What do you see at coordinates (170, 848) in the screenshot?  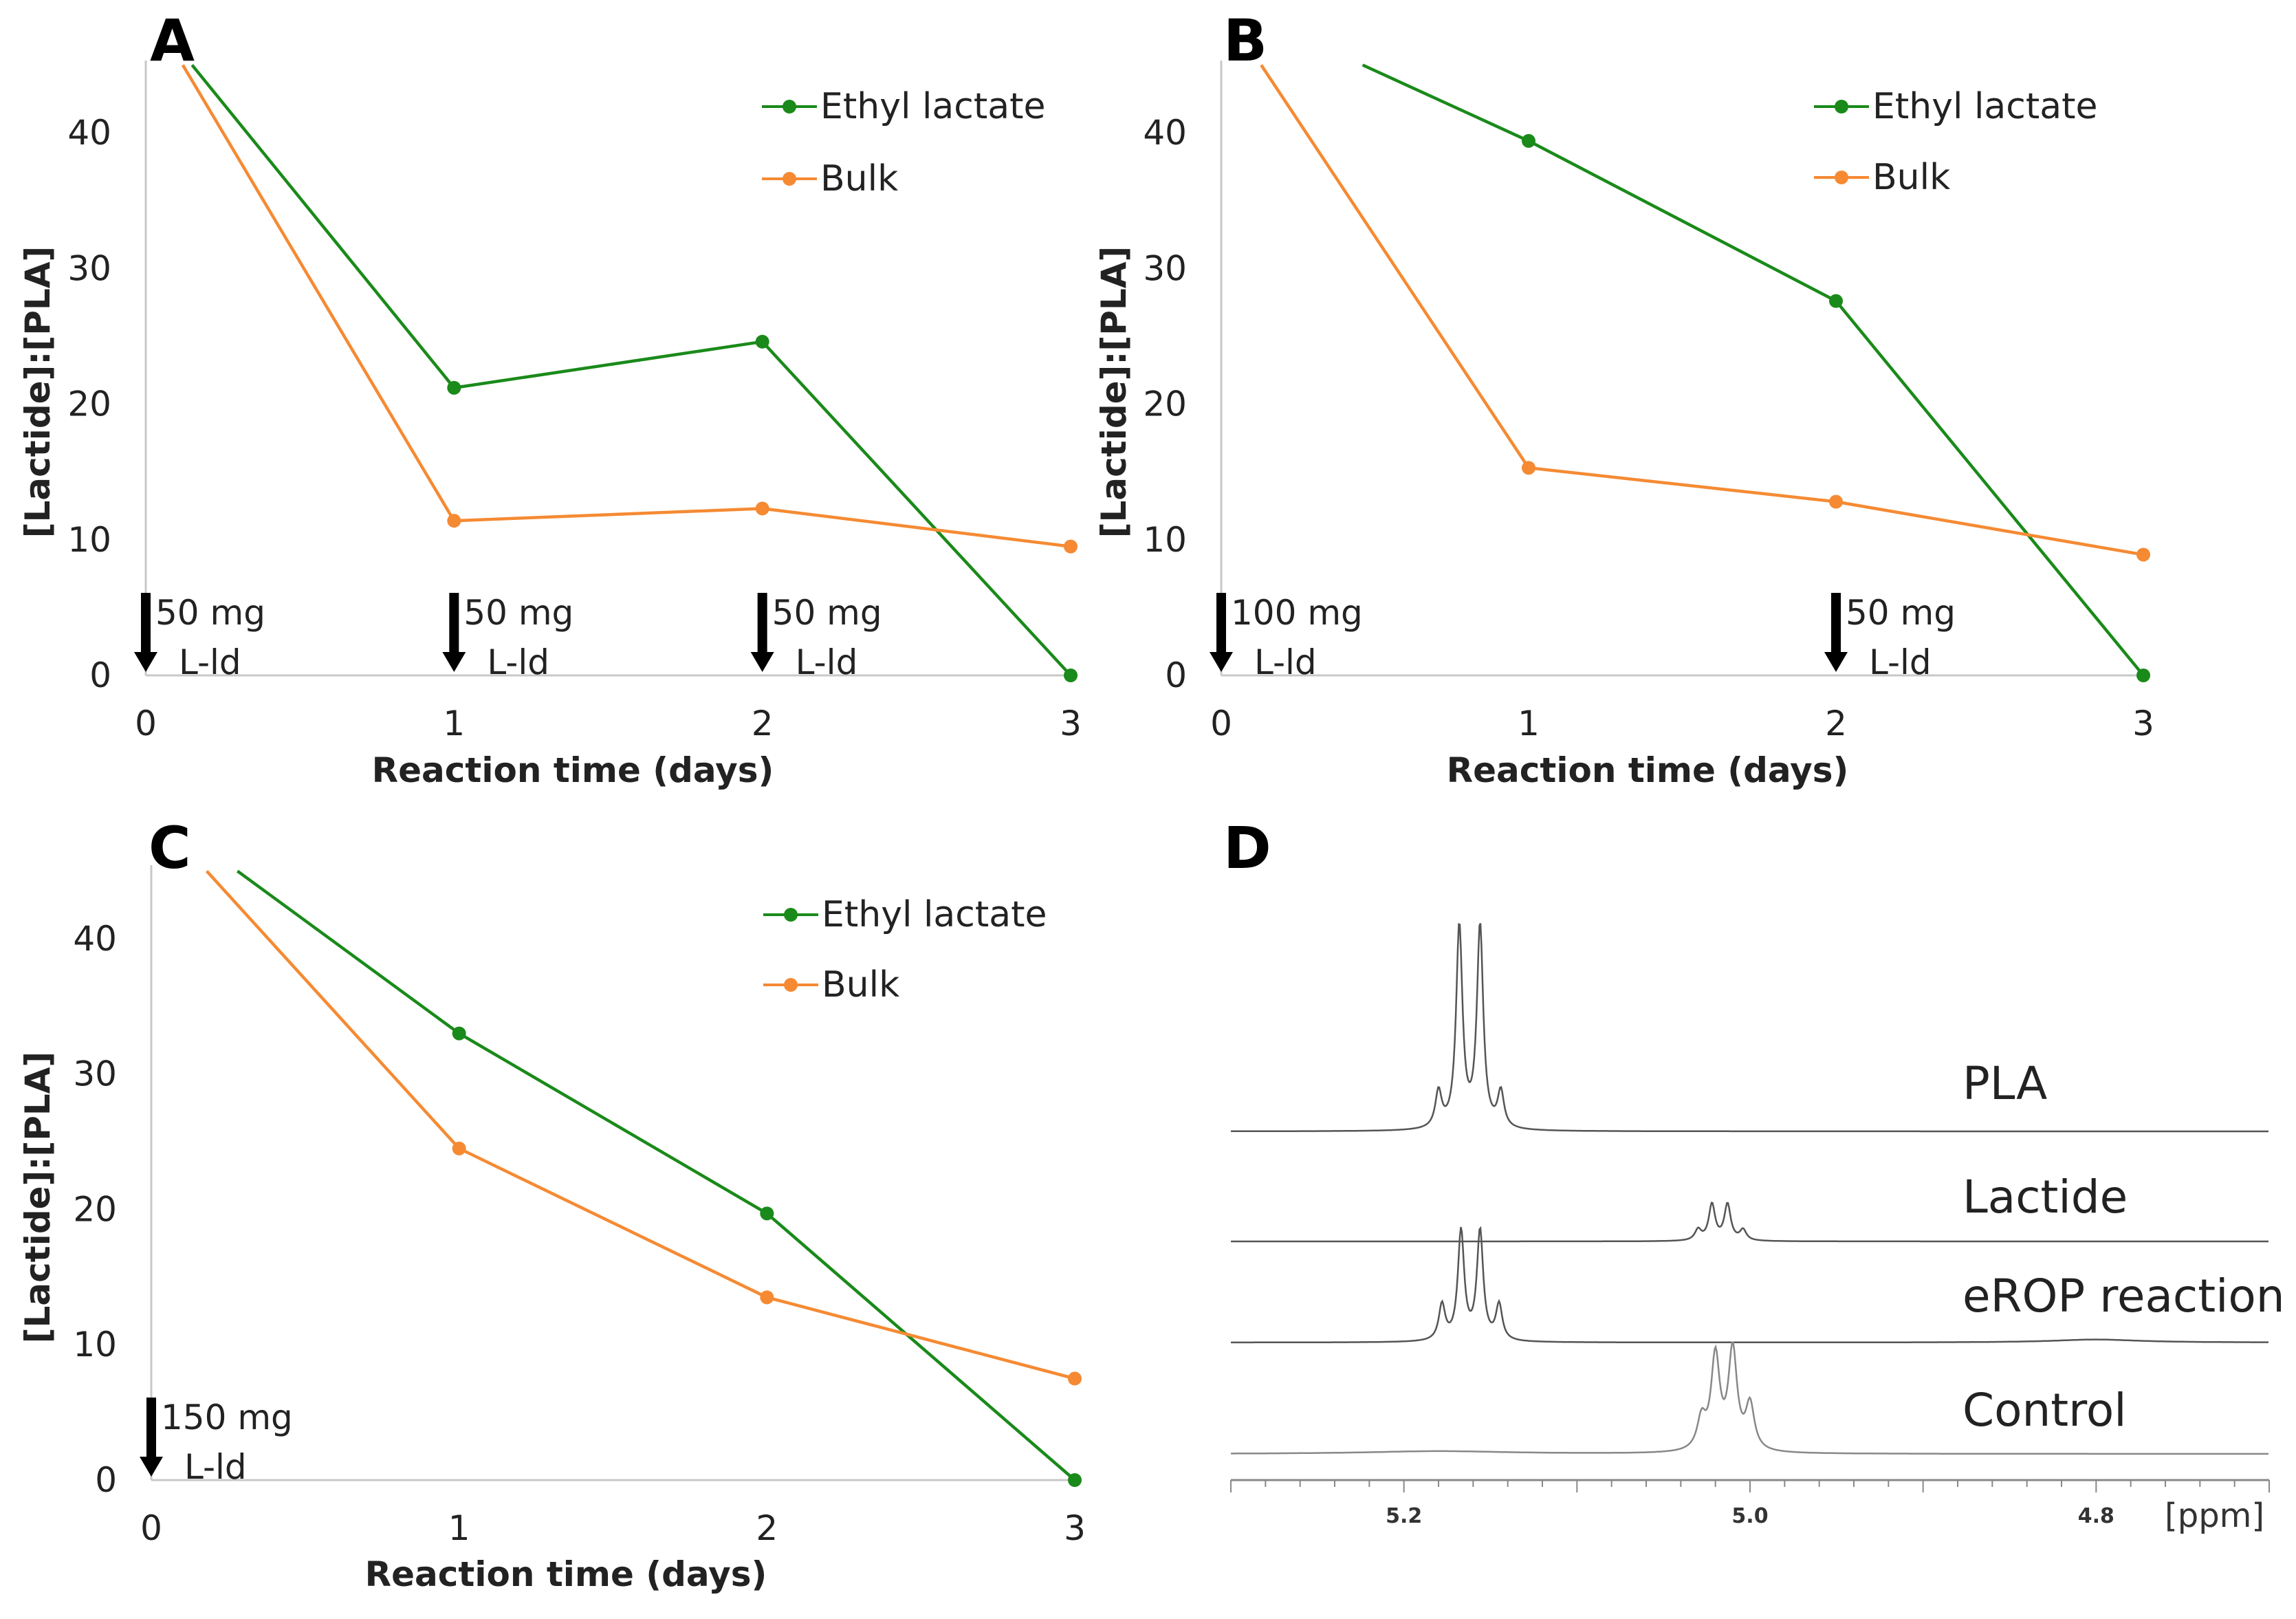 I see `panel-c-letter: C` at bounding box center [170, 848].